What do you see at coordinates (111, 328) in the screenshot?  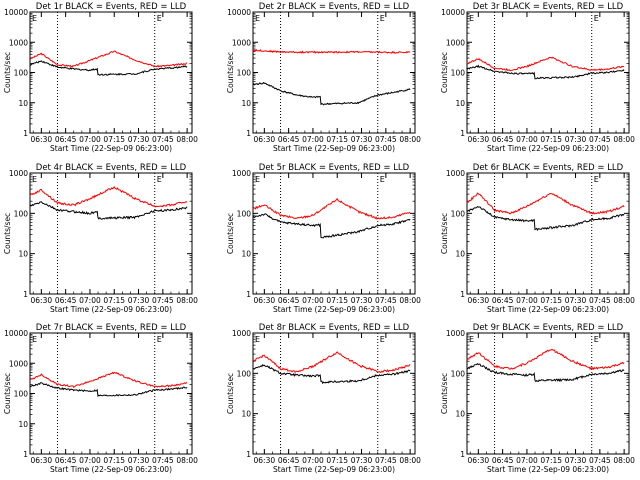 I see `panel-title: Det 7r BLACK = Events, RED = LLD` at bounding box center [111, 328].